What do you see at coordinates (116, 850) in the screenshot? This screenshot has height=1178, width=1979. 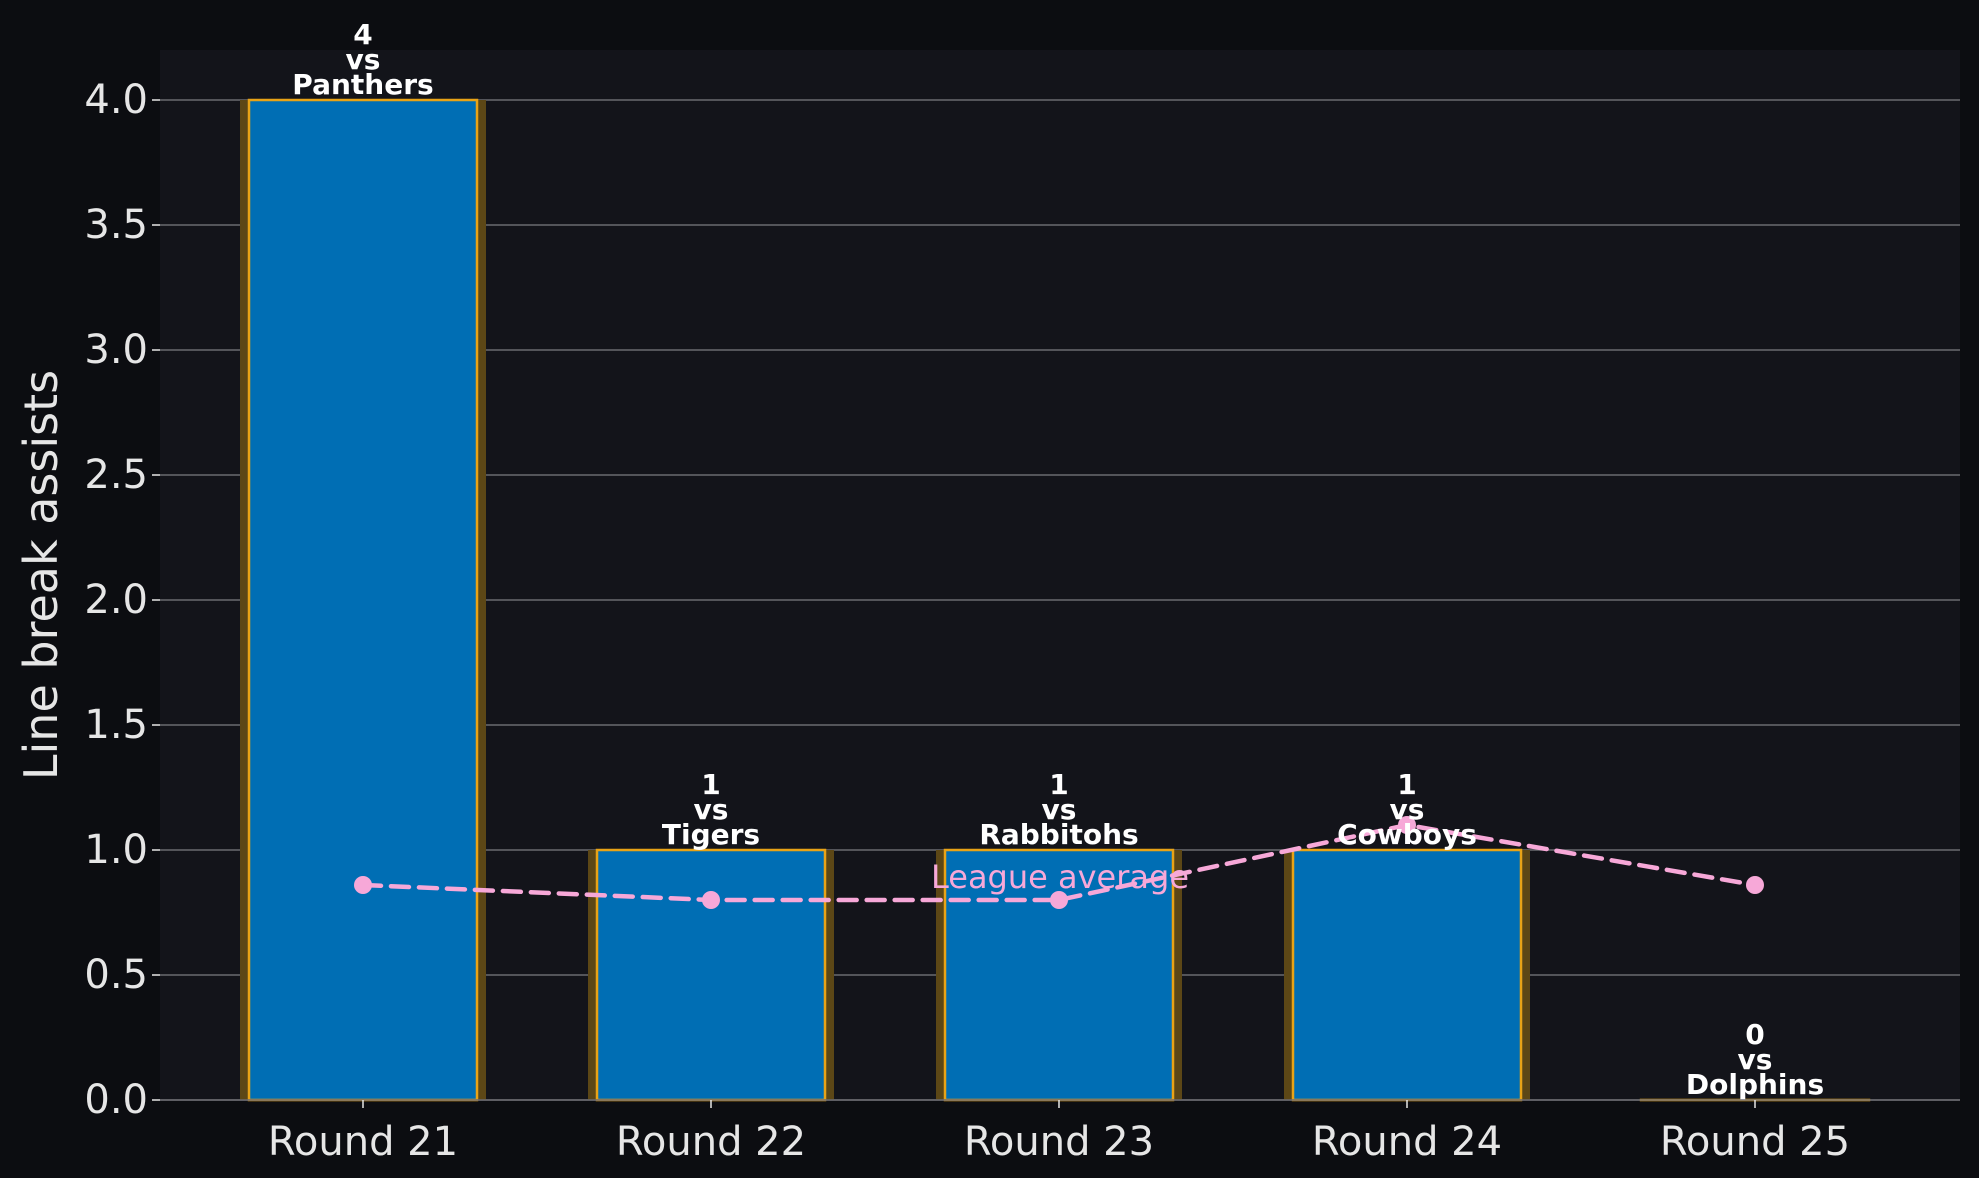 I see `y-tick-label: 1.0` at bounding box center [116, 850].